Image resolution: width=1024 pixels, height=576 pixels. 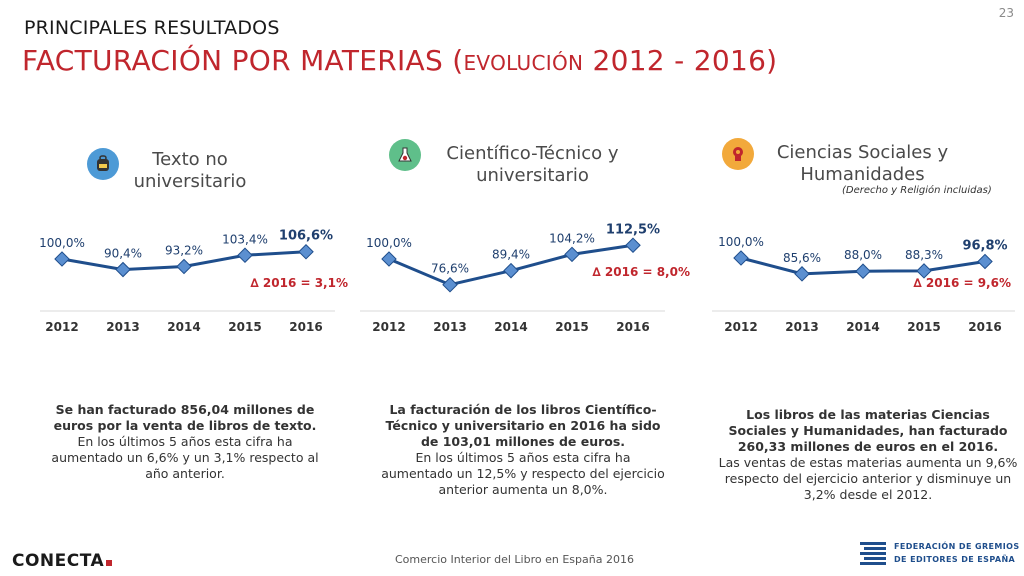 I want to click on panel-note: (Derecho y Religión incluidas), so click(x=917, y=190).